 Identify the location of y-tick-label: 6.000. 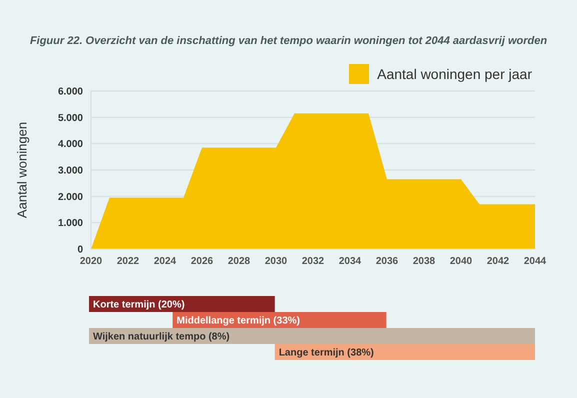
(71, 92).